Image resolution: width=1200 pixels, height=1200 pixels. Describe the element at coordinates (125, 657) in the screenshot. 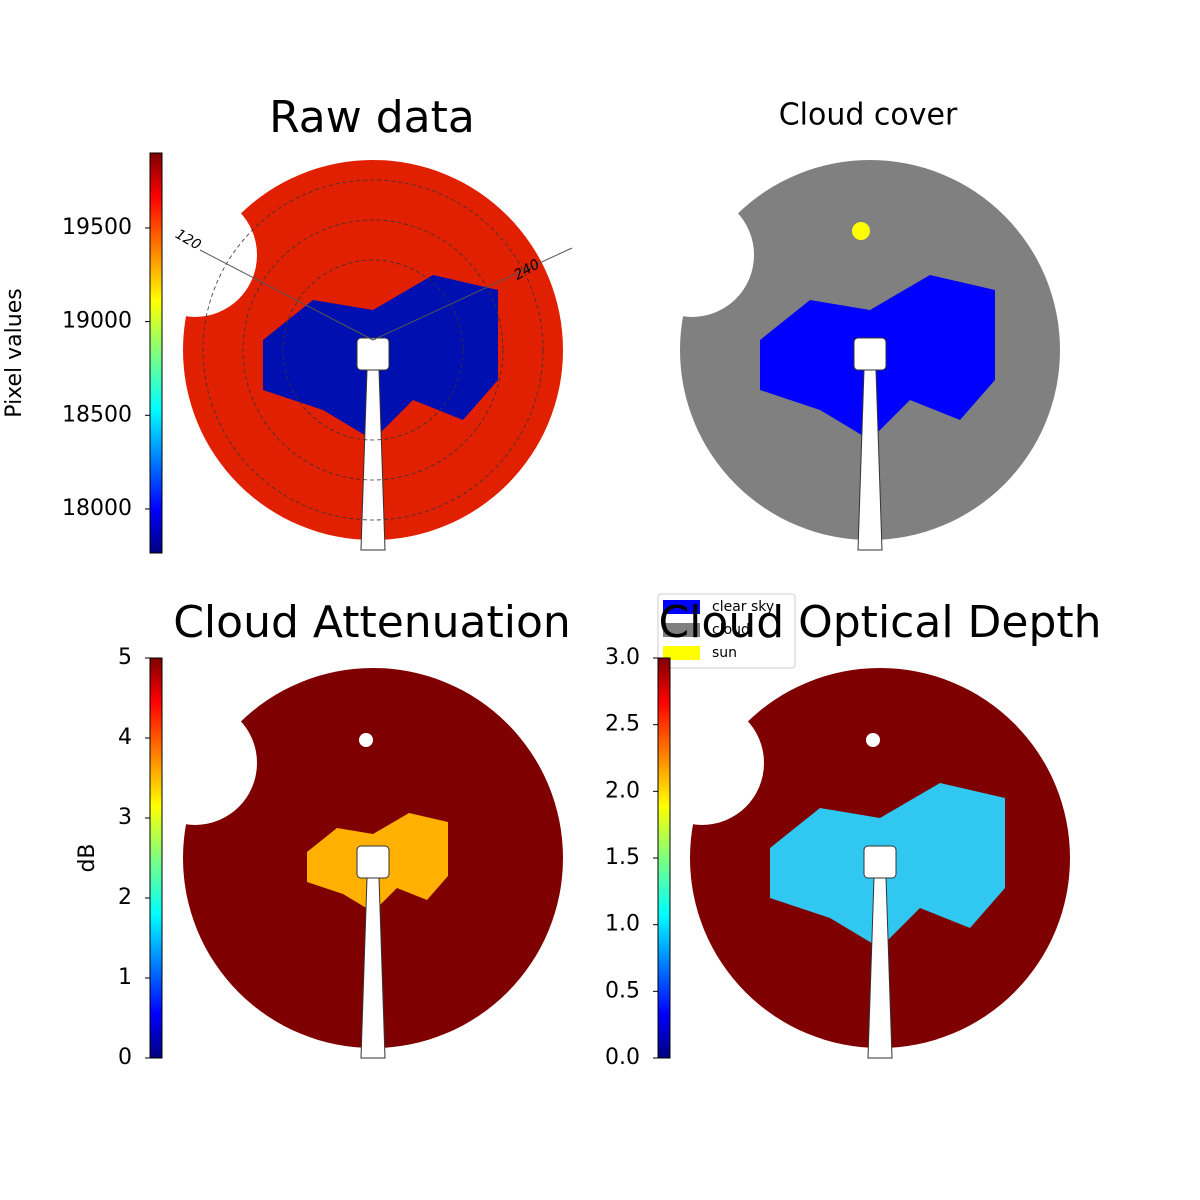

I see `colorbar-tick-label: 5` at that location.